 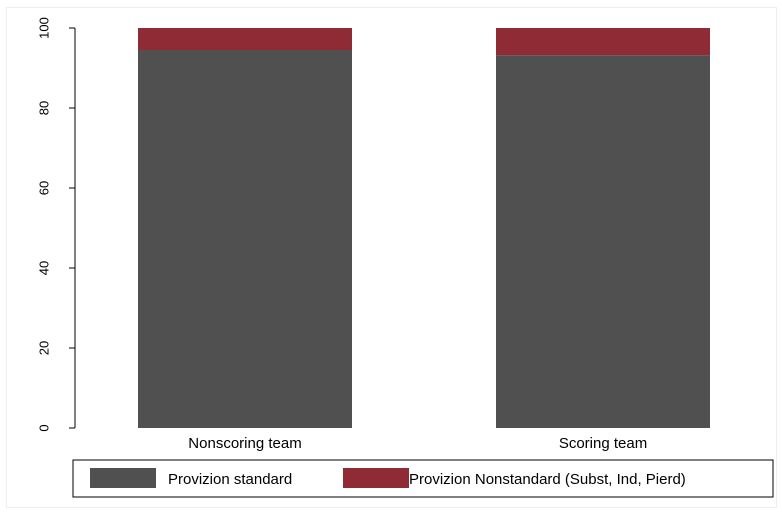 What do you see at coordinates (230, 479) in the screenshot?
I see `legend-label: Provizion standard` at bounding box center [230, 479].